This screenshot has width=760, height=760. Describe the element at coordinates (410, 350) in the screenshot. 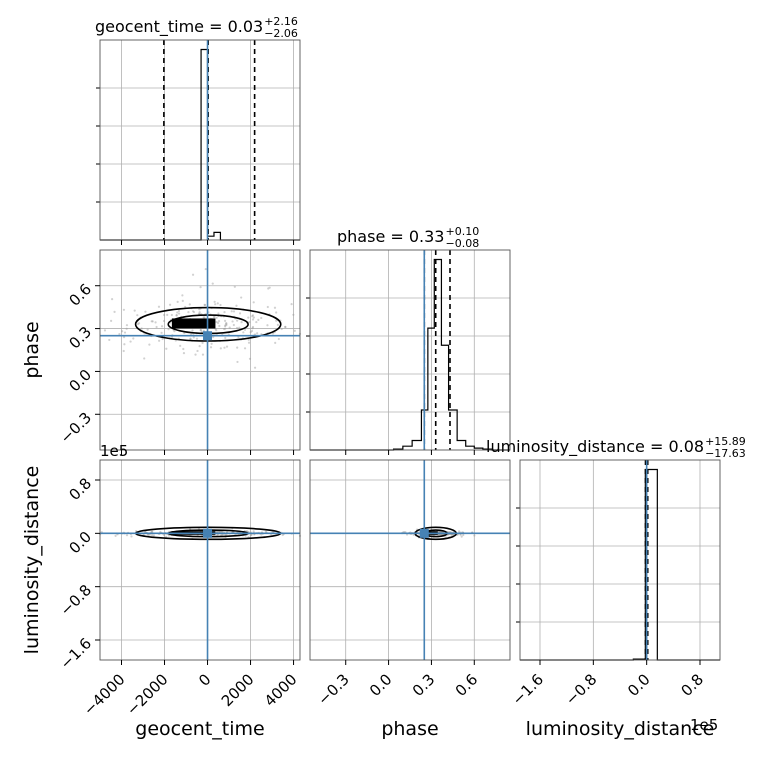

I see `panel-frame-diag-phase` at that location.